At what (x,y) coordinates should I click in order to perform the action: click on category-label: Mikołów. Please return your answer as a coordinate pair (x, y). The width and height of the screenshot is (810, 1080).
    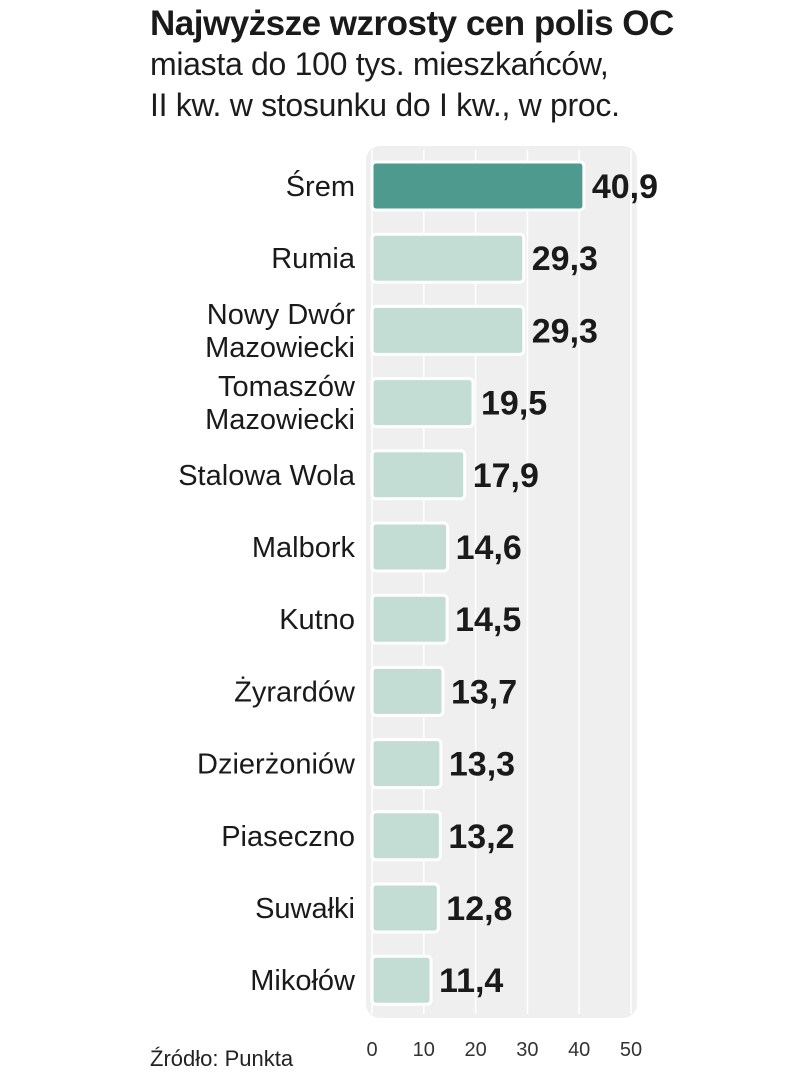
    Looking at the image, I should click on (303, 981).